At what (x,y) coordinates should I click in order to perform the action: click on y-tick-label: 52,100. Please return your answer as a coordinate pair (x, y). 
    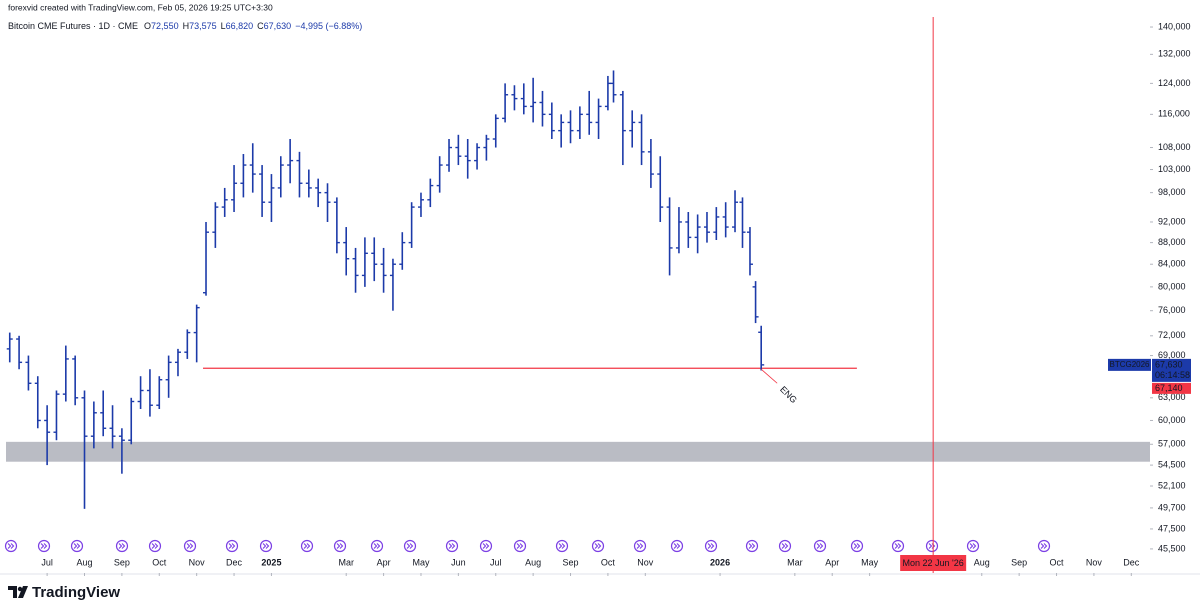
    Looking at the image, I should click on (1172, 485).